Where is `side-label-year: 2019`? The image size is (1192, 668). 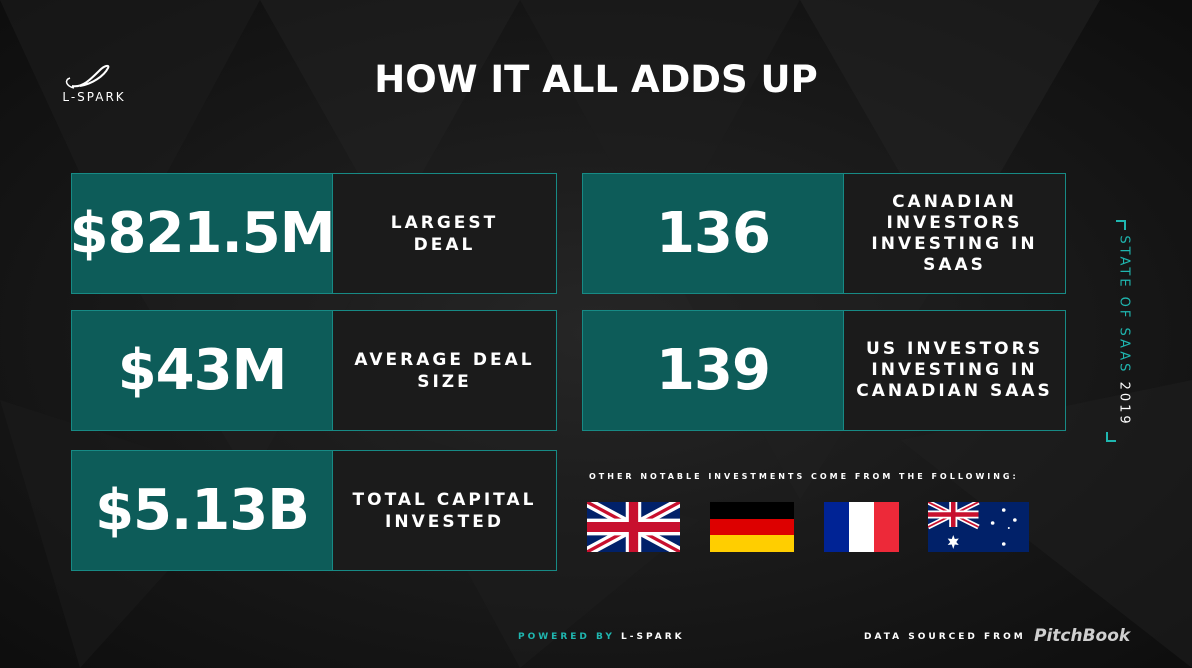
side-label-year: 2019 is located at coordinates (1124, 404).